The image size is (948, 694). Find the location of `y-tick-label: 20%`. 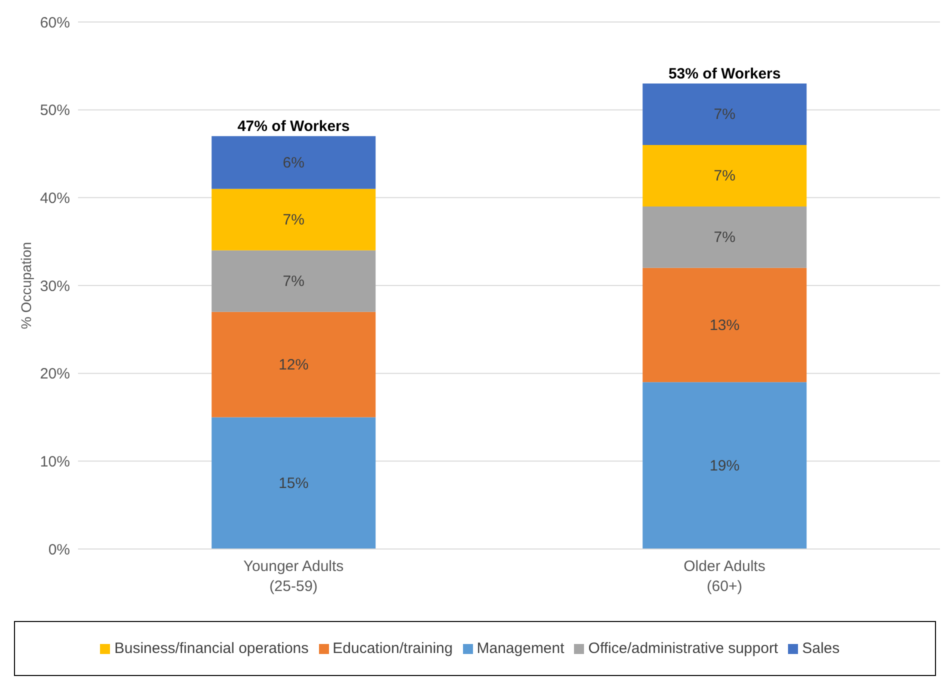

y-tick-label: 20% is located at coordinates (55, 374).